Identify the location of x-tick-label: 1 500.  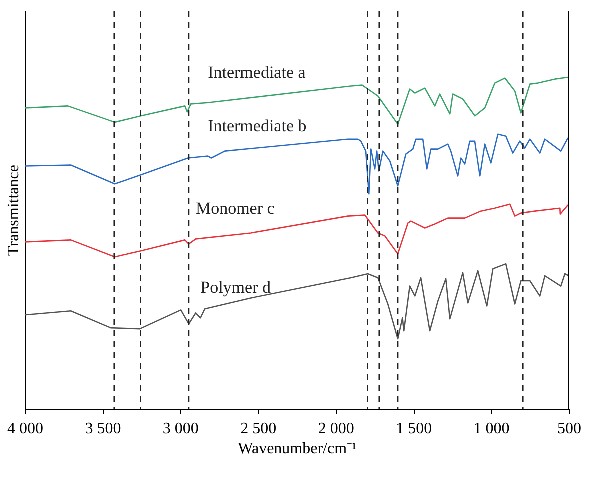
(414, 429).